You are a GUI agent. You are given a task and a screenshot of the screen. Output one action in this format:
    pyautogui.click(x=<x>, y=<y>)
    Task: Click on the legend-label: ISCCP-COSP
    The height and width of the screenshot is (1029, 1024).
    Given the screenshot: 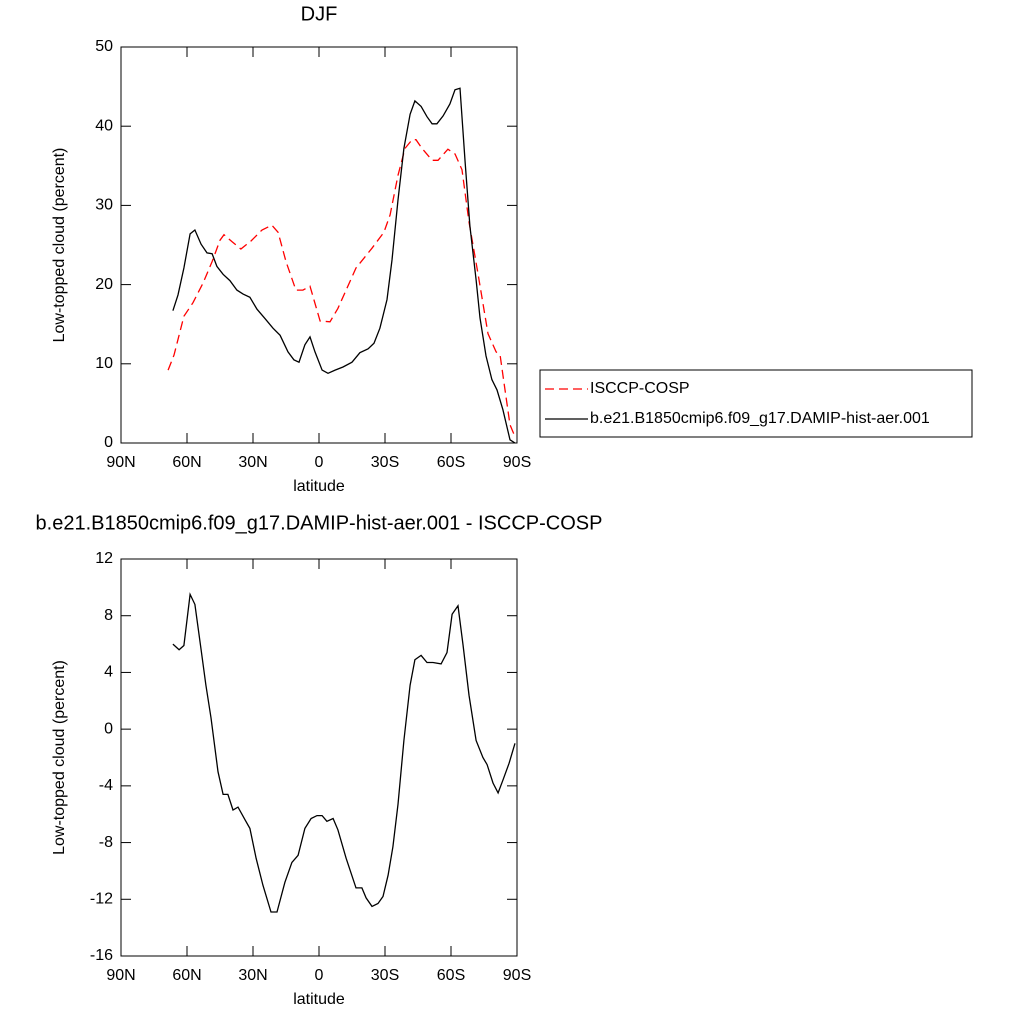 What is the action you would take?
    pyautogui.click(x=640, y=388)
    